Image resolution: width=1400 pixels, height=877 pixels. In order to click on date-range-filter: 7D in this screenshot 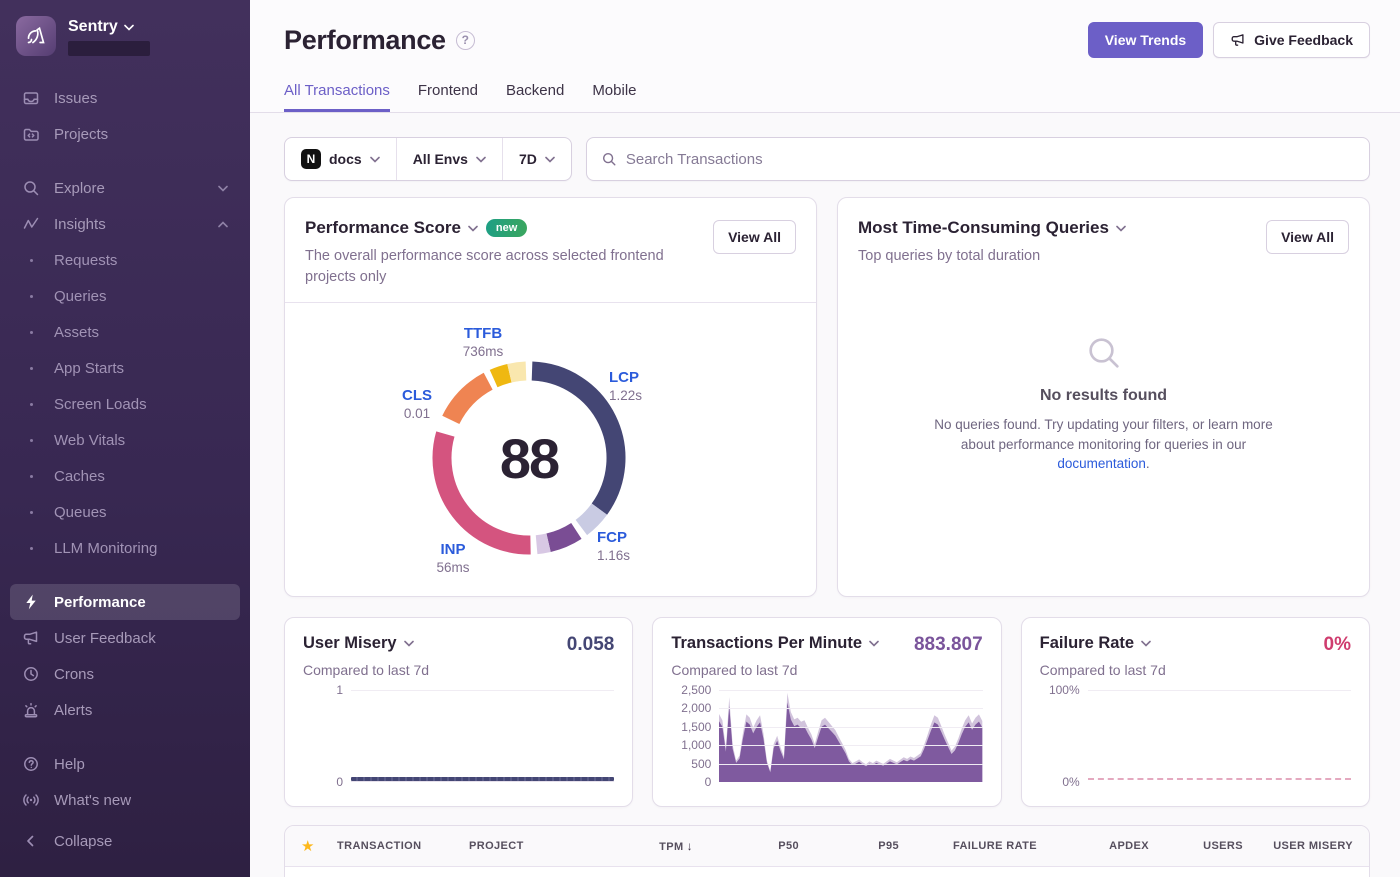, I will do `click(536, 159)`.